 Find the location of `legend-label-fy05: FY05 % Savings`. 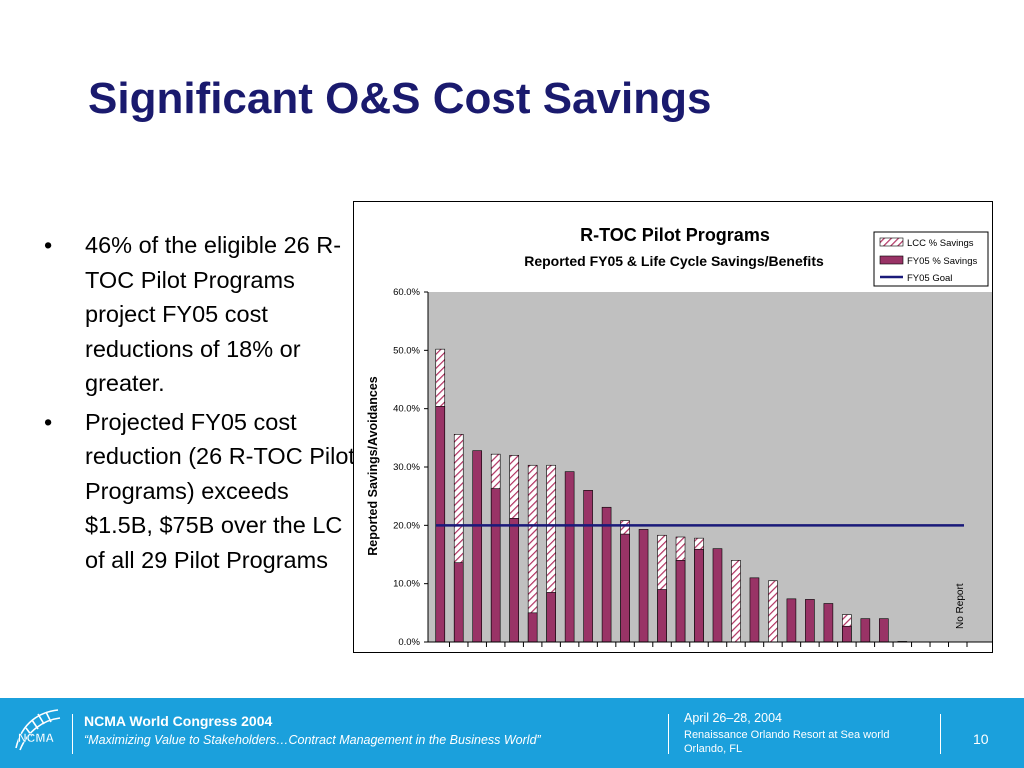

legend-label-fy05: FY05 % Savings is located at coordinates (942, 261).